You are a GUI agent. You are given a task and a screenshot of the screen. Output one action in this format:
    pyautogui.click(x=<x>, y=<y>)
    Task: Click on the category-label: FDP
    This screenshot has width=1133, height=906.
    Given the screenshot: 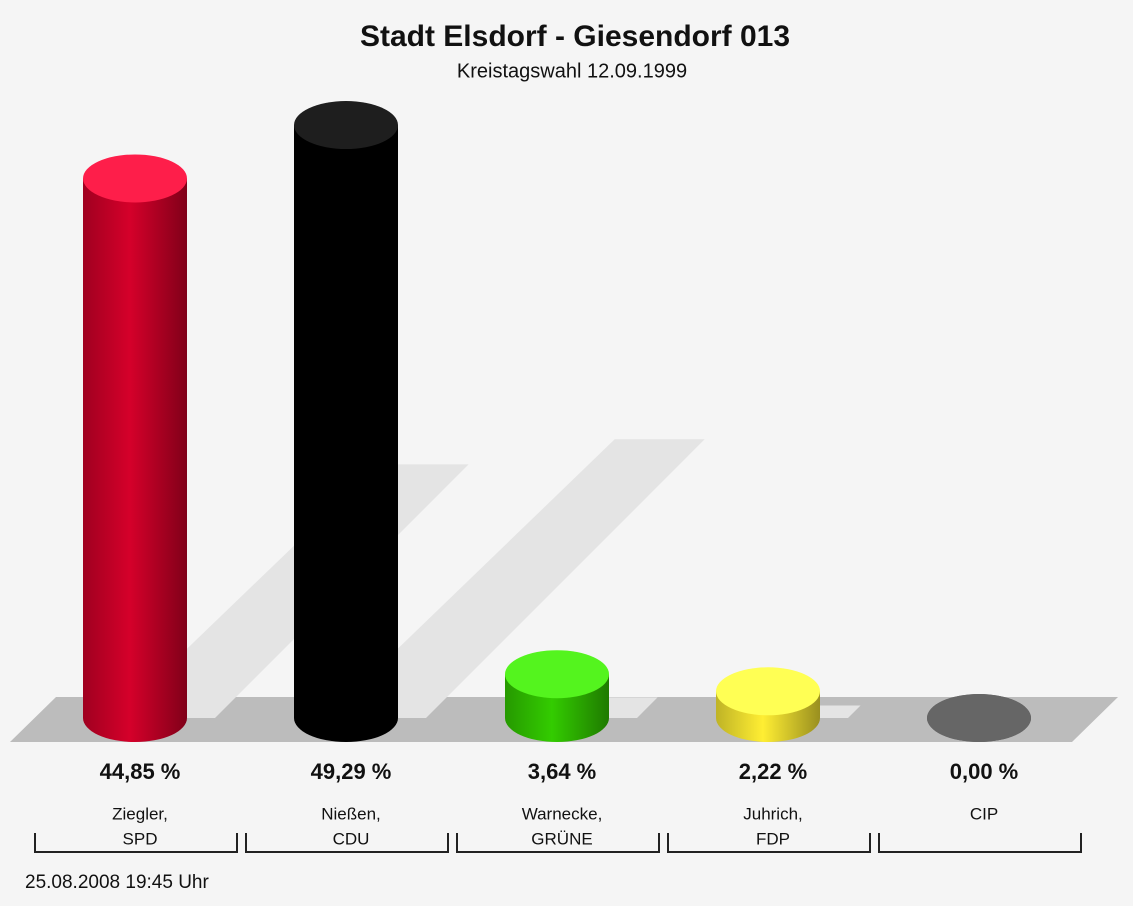 What is the action you would take?
    pyautogui.click(x=773, y=838)
    